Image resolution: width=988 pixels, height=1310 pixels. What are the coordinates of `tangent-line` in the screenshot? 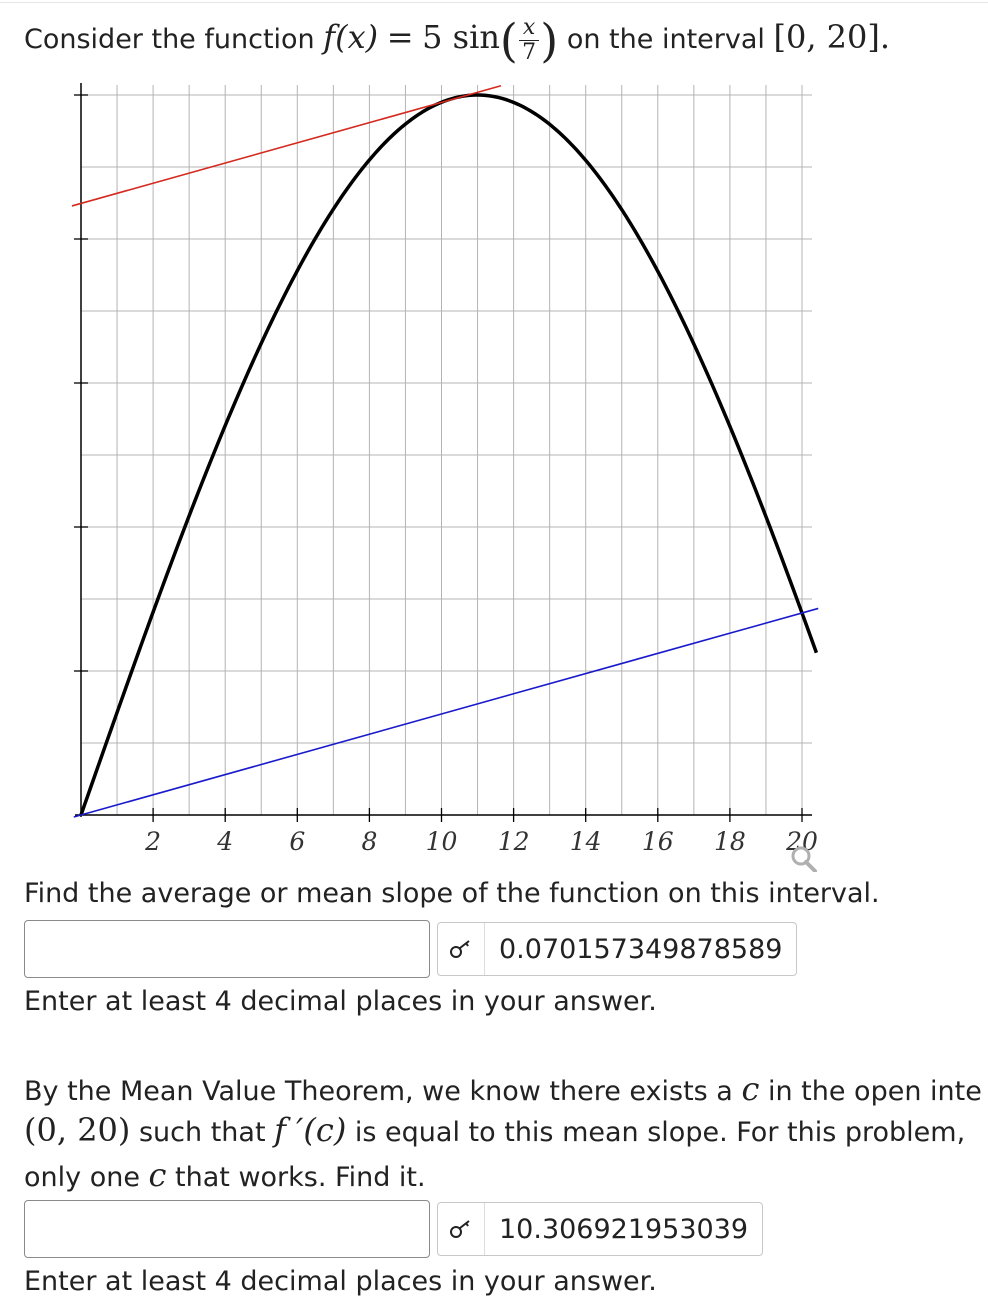 It's located at (286, 145).